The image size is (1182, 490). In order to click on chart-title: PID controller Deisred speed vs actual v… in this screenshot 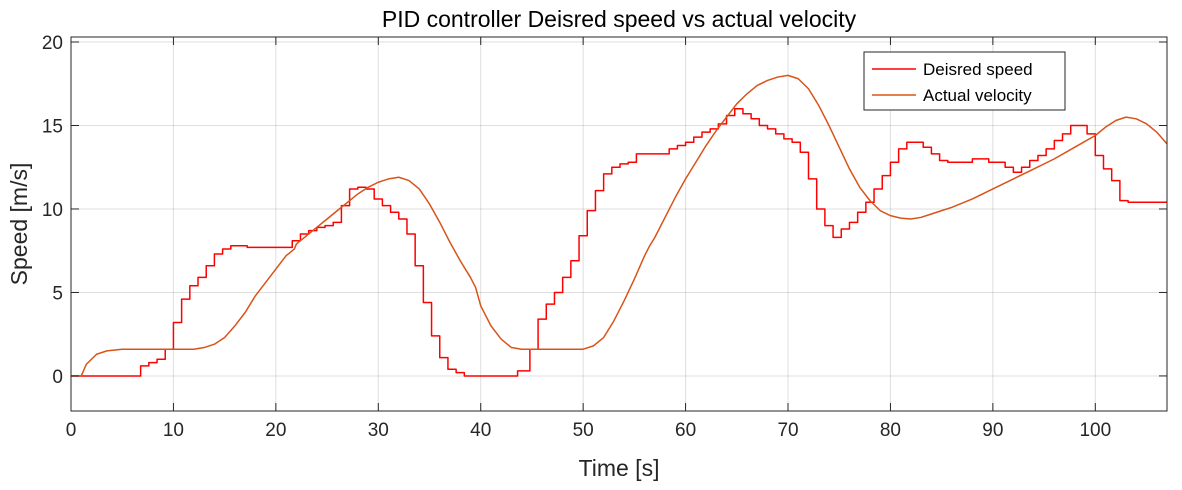, I will do `click(619, 19)`.